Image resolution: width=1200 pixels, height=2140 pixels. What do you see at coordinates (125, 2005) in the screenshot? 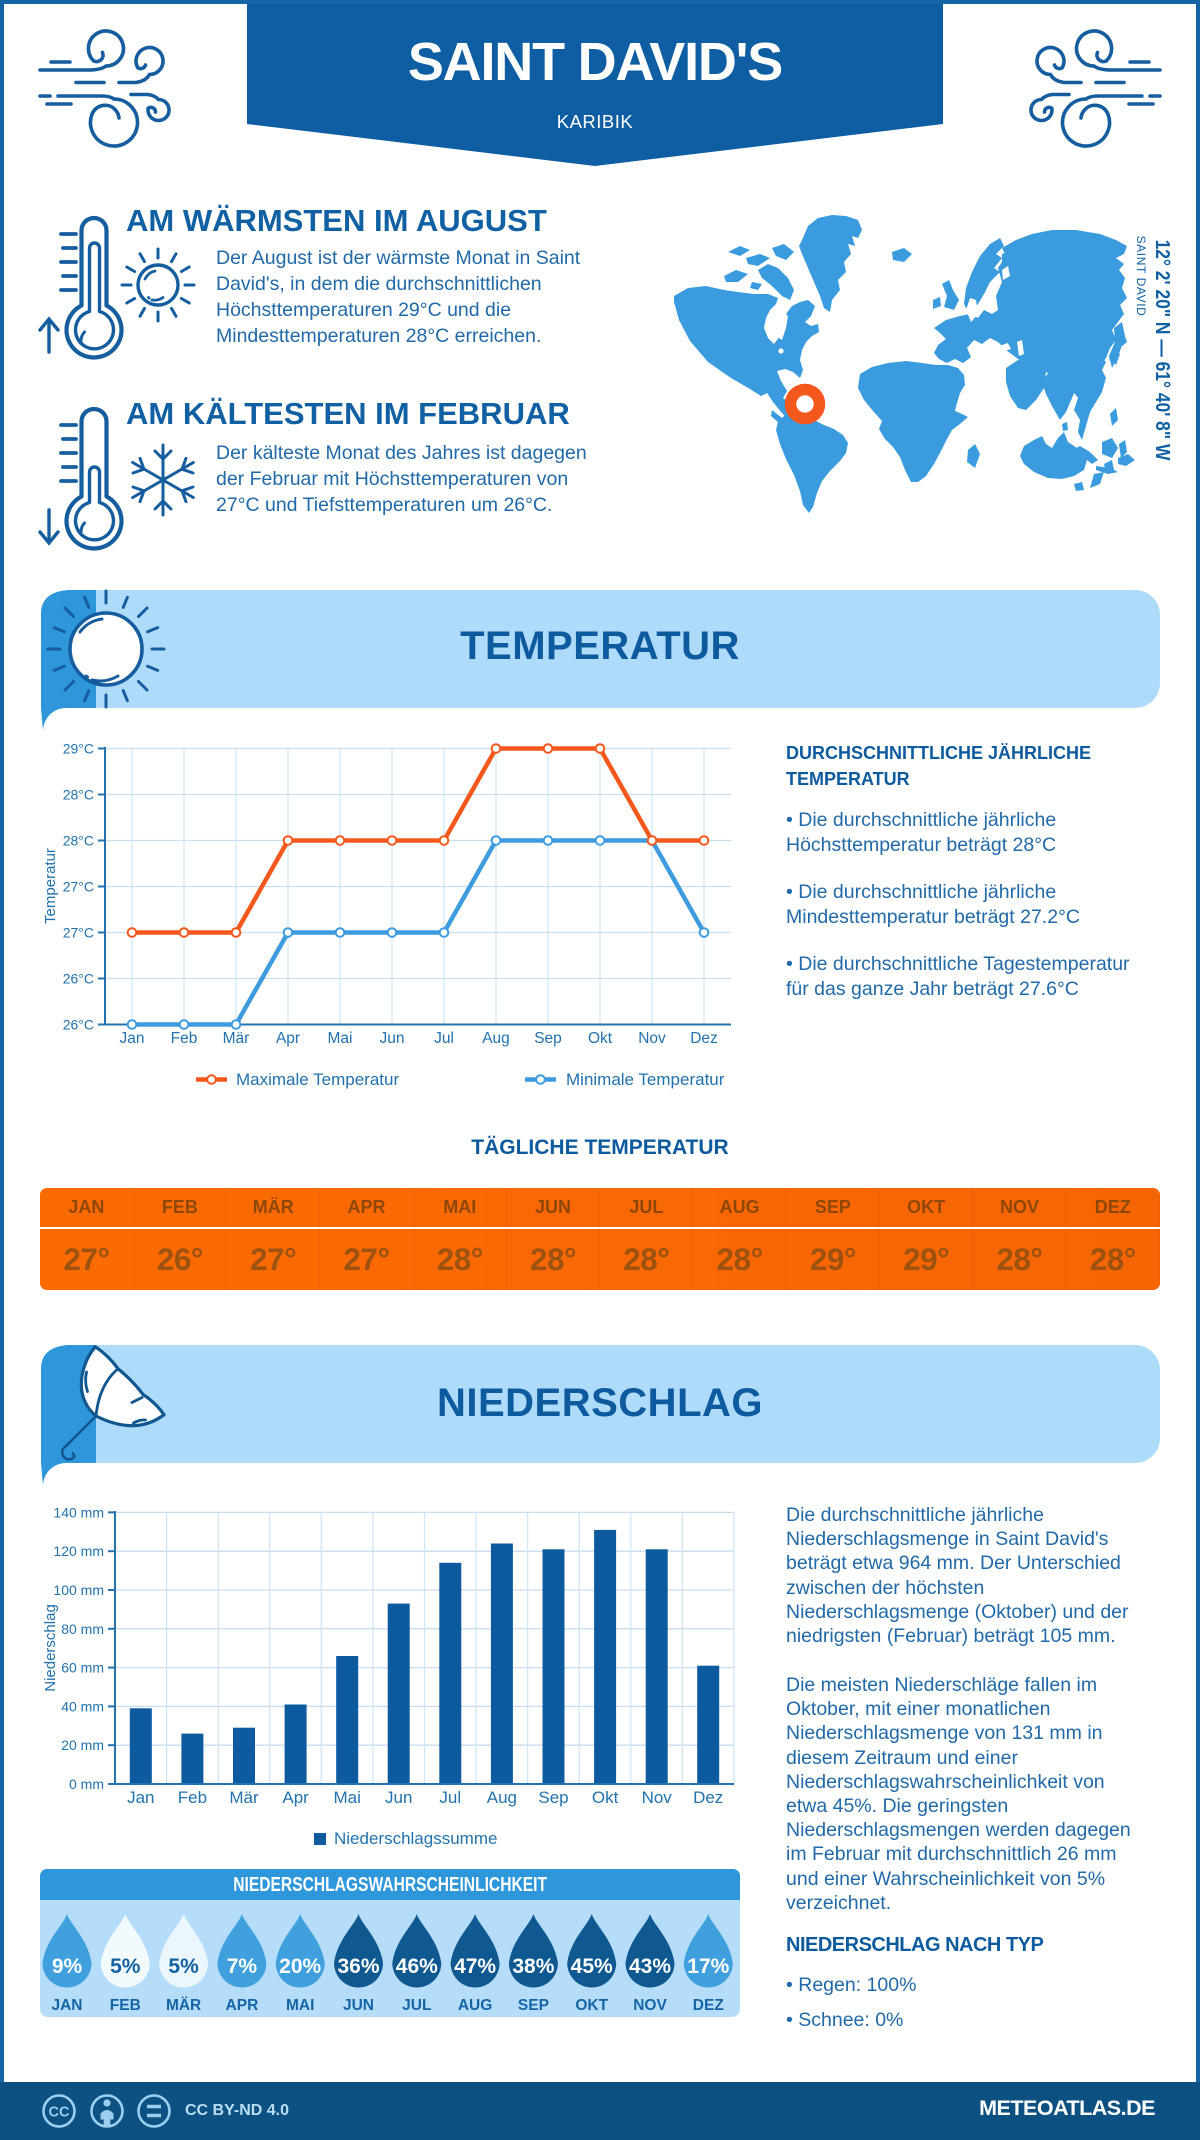
I see `svg-text: FEB` at bounding box center [125, 2005].